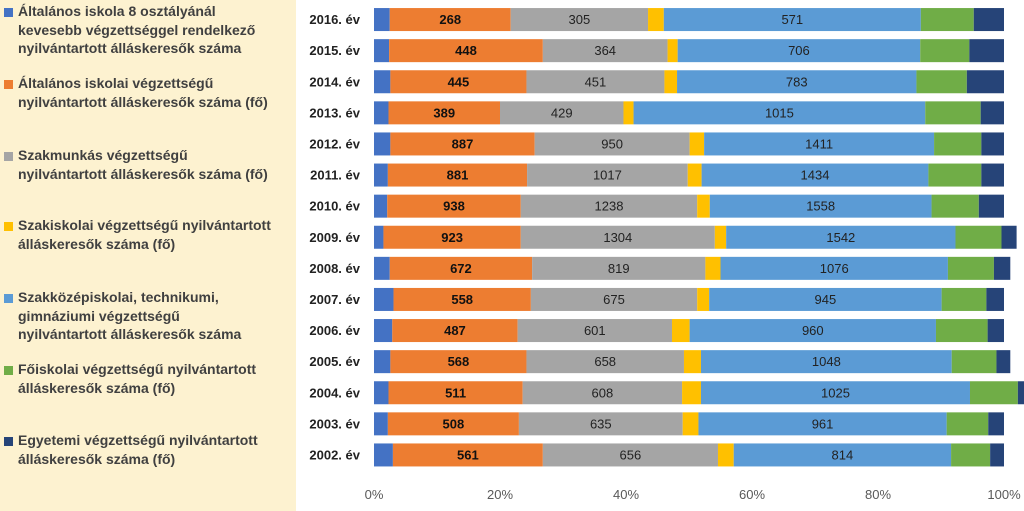 The width and height of the screenshot is (1024, 511). Describe the element at coordinates (603, 392) in the screenshot. I see `data-label: 608` at that location.